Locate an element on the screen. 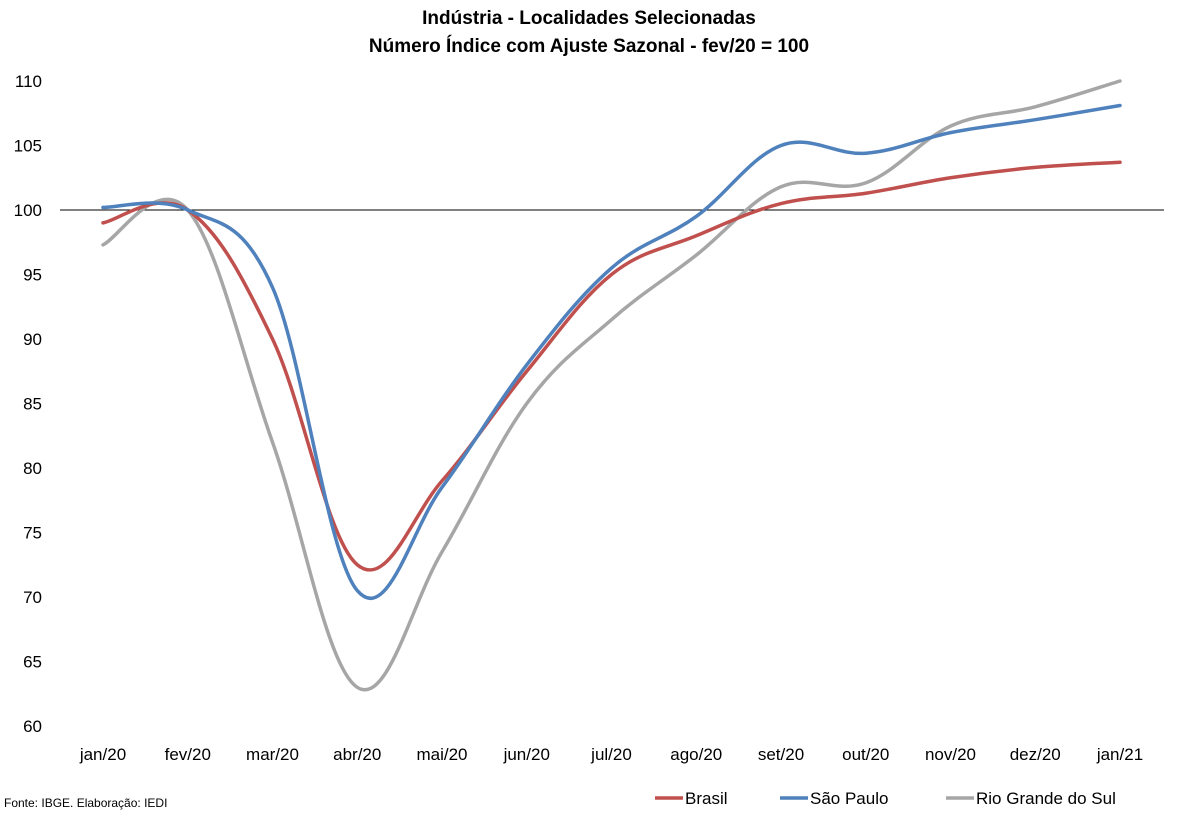  legend: Brasil São Paulo Rio Grande do Sul is located at coordinates (885, 798).